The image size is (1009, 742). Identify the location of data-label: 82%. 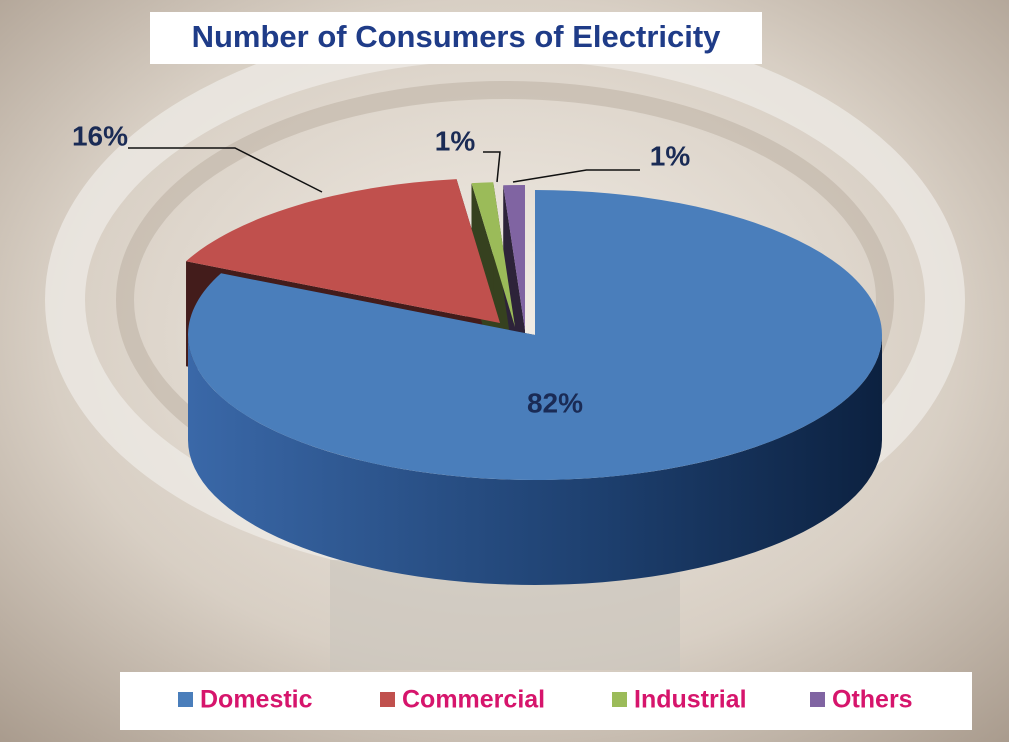
(555, 402).